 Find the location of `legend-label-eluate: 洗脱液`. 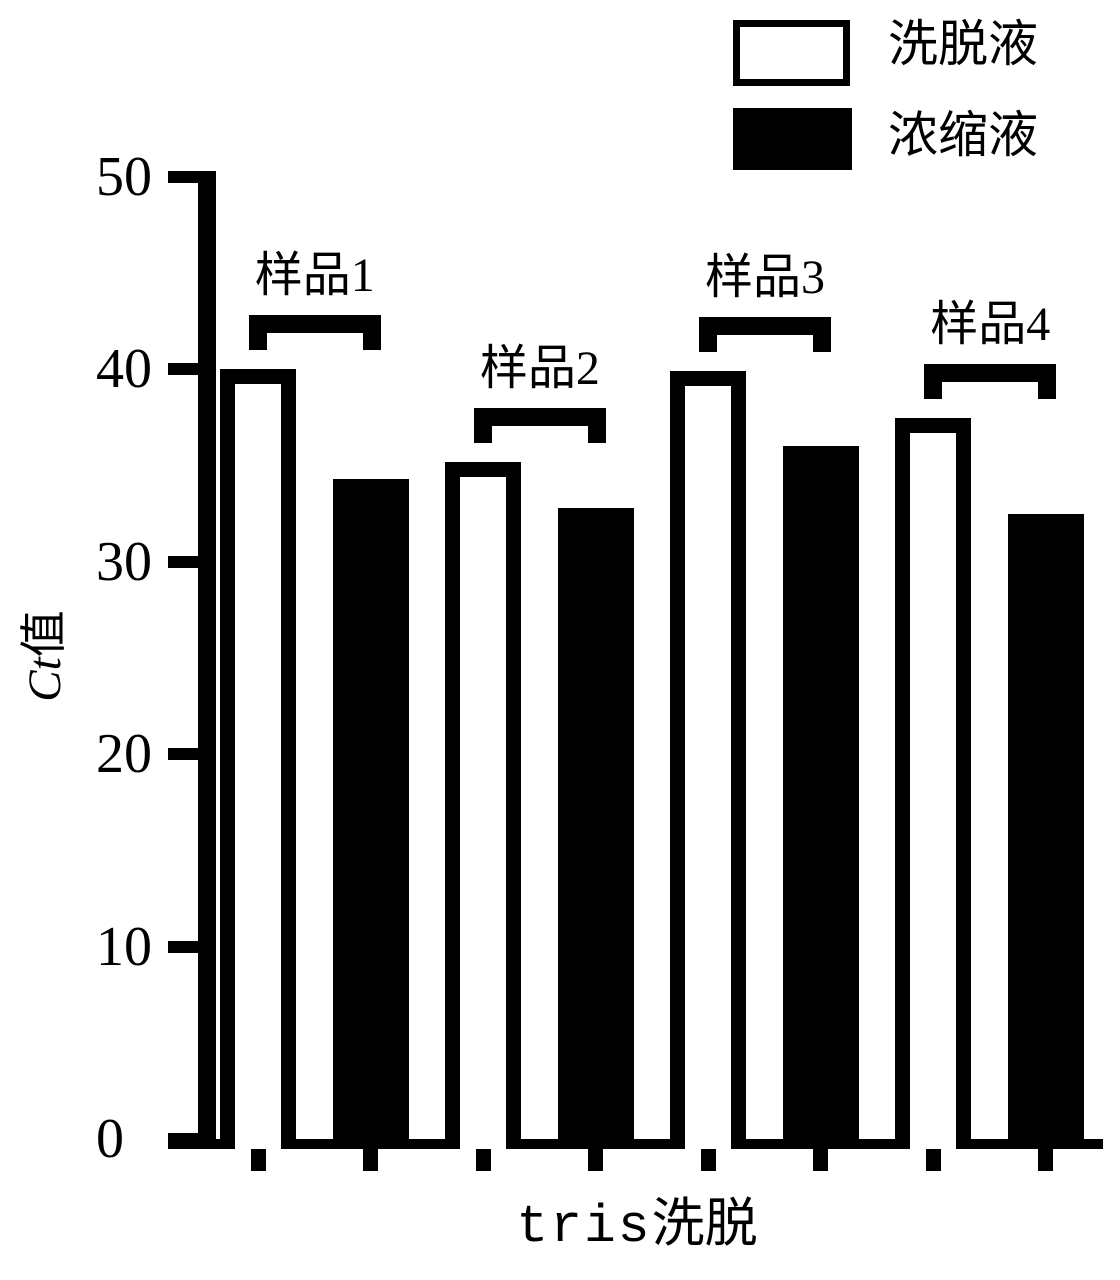

legend-label-eluate: 洗脱液 is located at coordinates (963, 44).